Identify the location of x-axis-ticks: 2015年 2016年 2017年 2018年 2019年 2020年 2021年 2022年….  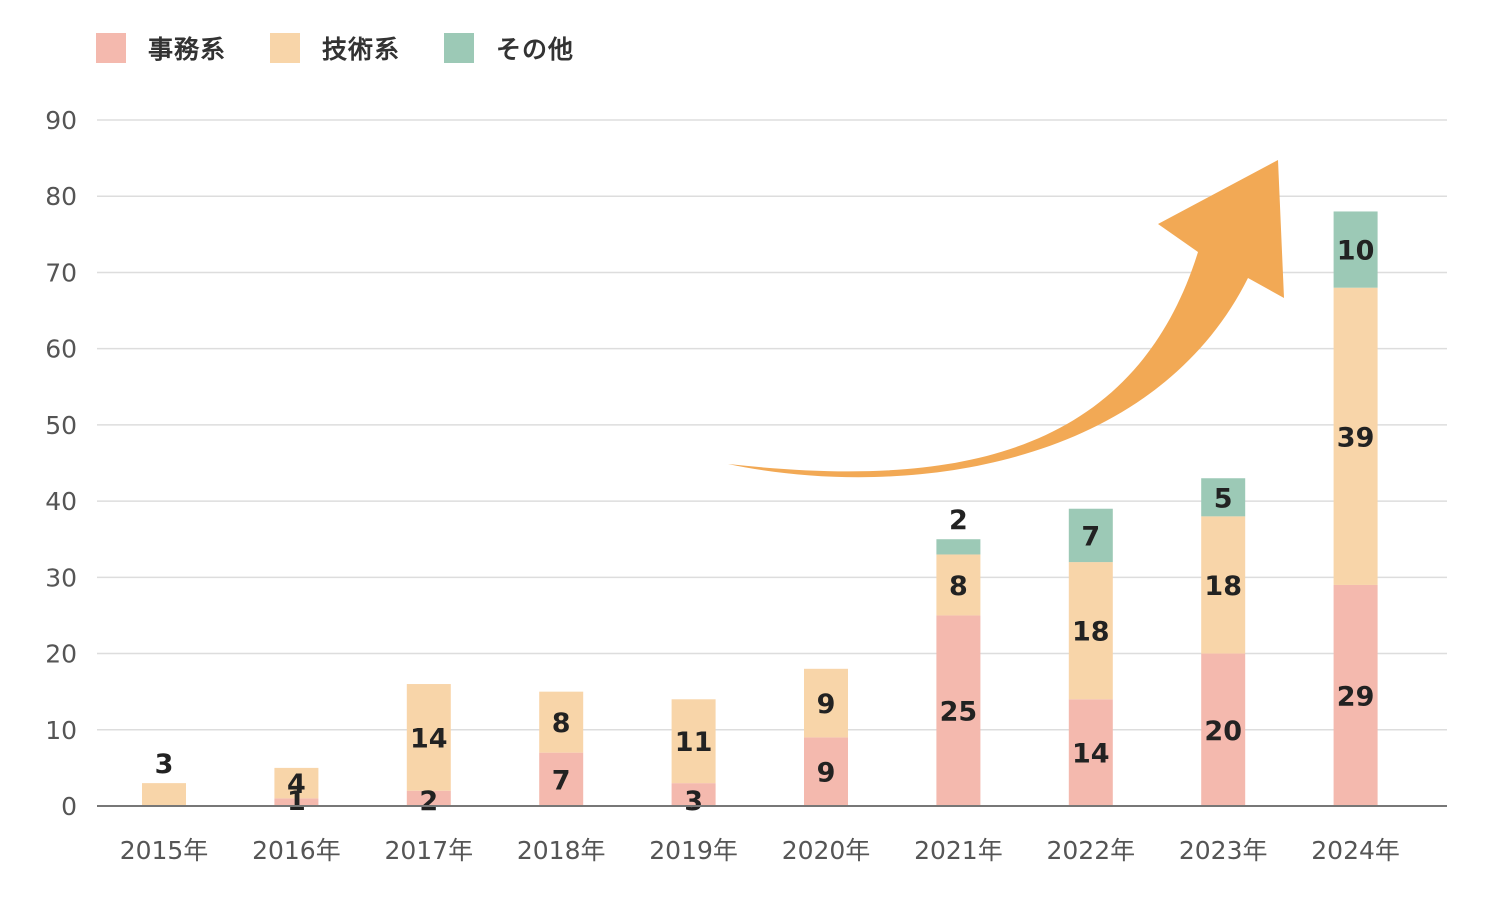
(760, 850).